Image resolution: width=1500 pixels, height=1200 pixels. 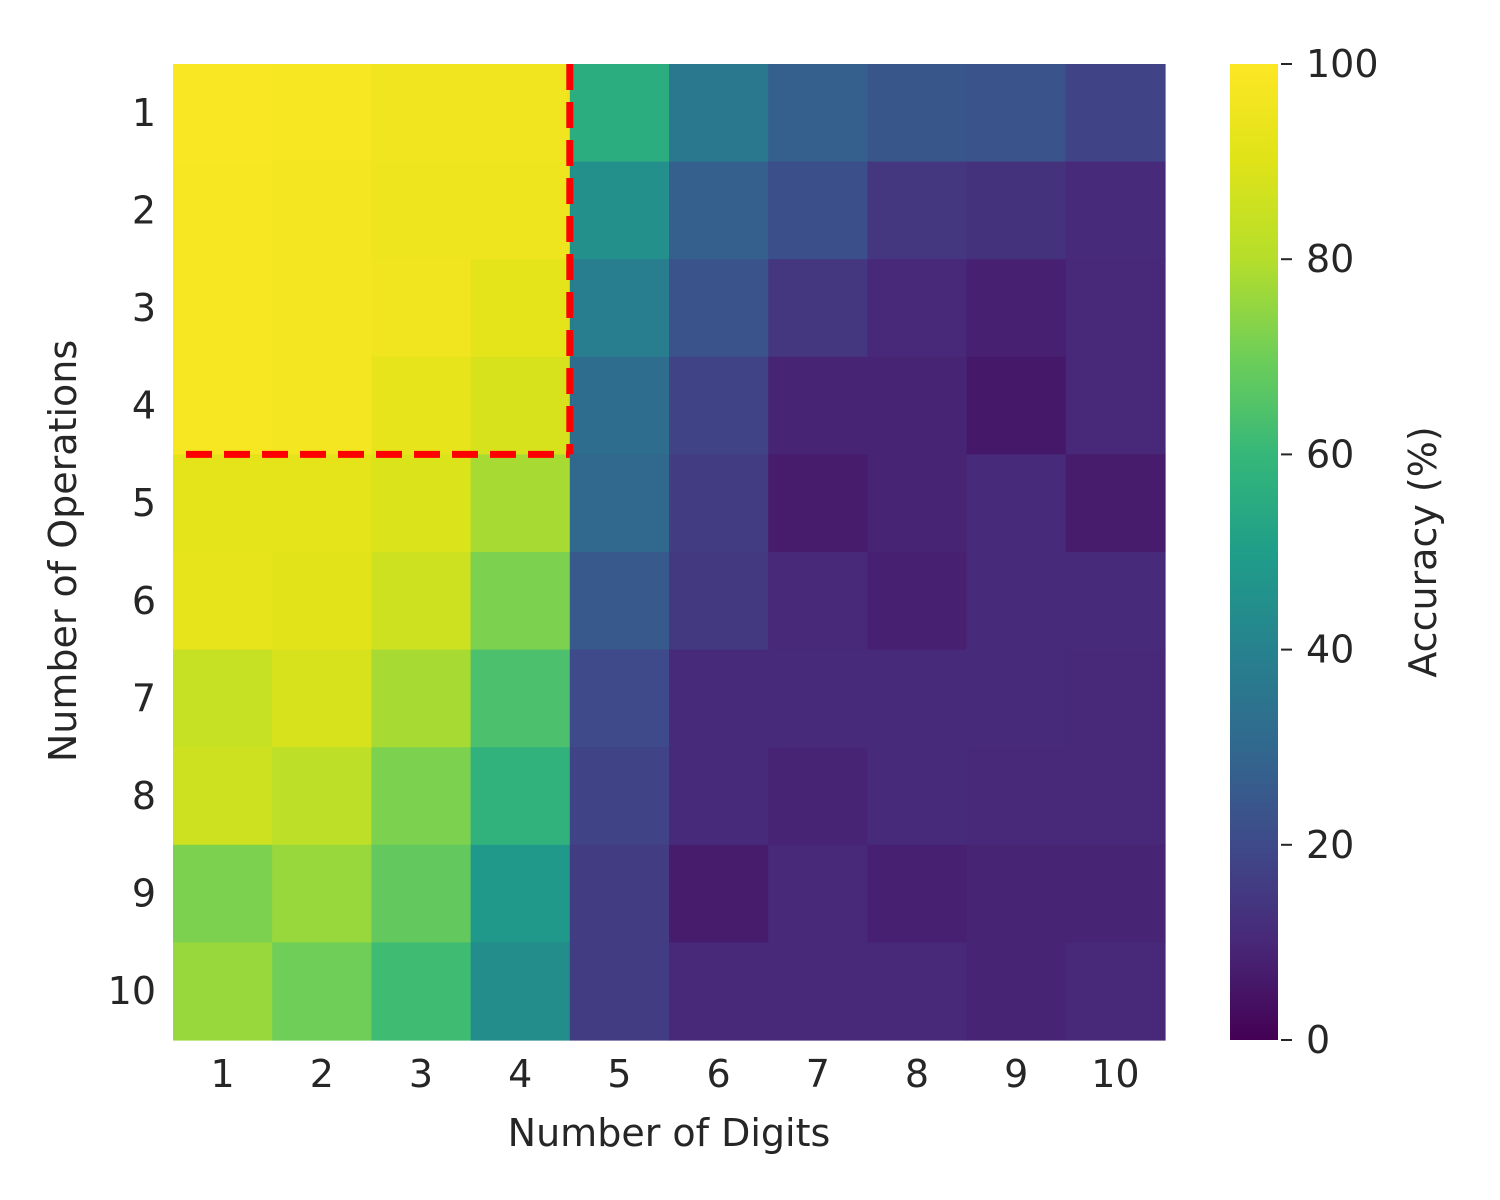 I want to click on x-tick-label: 2, so click(x=322, y=1074).